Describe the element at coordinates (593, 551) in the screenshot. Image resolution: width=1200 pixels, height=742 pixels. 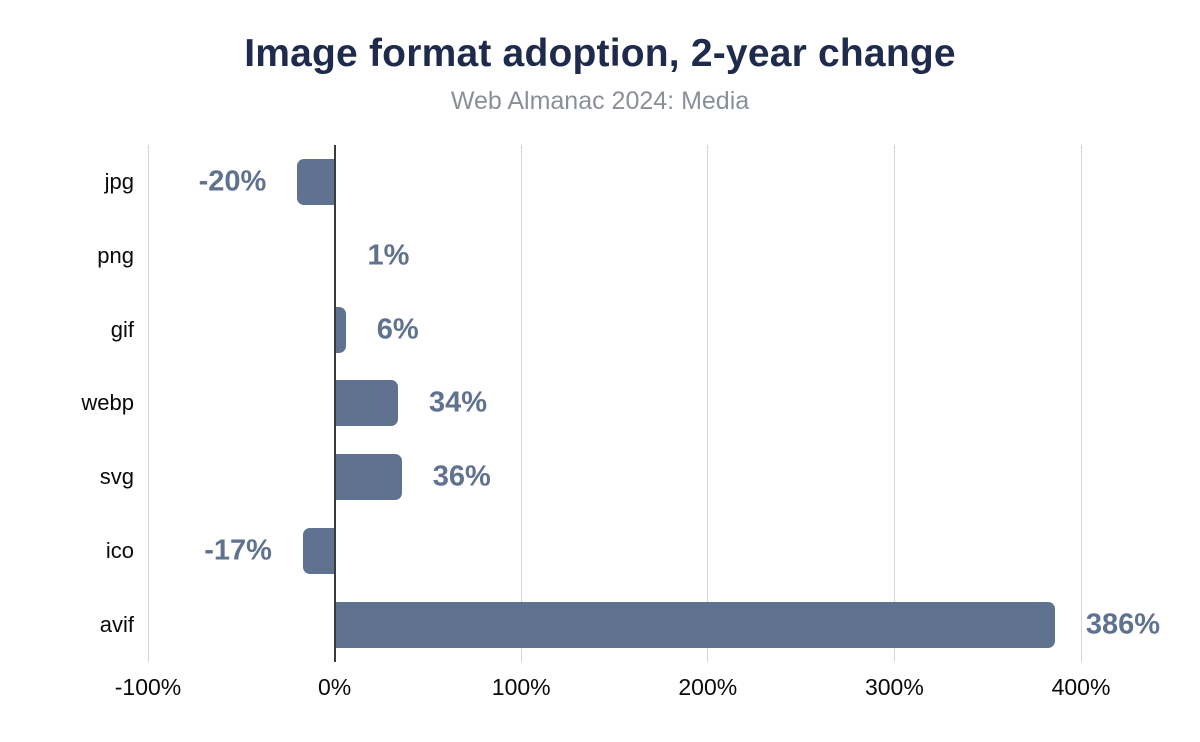
I see `chart-row-ico: ico -17%` at that location.